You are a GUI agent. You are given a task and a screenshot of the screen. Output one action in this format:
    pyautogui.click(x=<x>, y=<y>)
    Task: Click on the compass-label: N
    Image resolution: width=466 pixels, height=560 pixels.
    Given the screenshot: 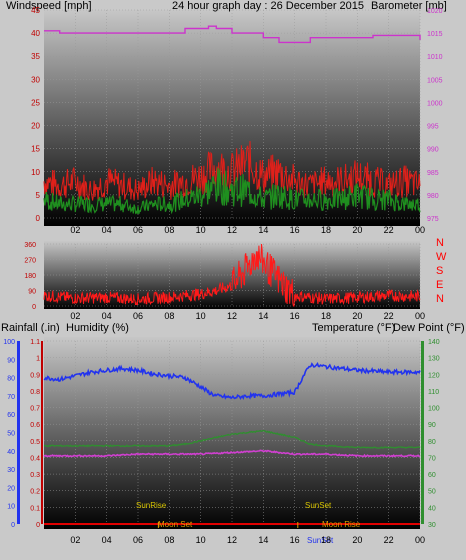 What is the action you would take?
    pyautogui.click(x=440, y=243)
    